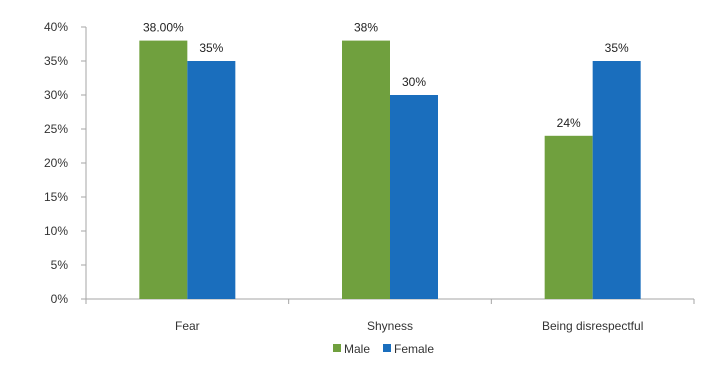 Image resolution: width=707 pixels, height=367 pixels. What do you see at coordinates (568, 217) in the screenshot?
I see `bar-male-being-disrespectful` at bounding box center [568, 217].